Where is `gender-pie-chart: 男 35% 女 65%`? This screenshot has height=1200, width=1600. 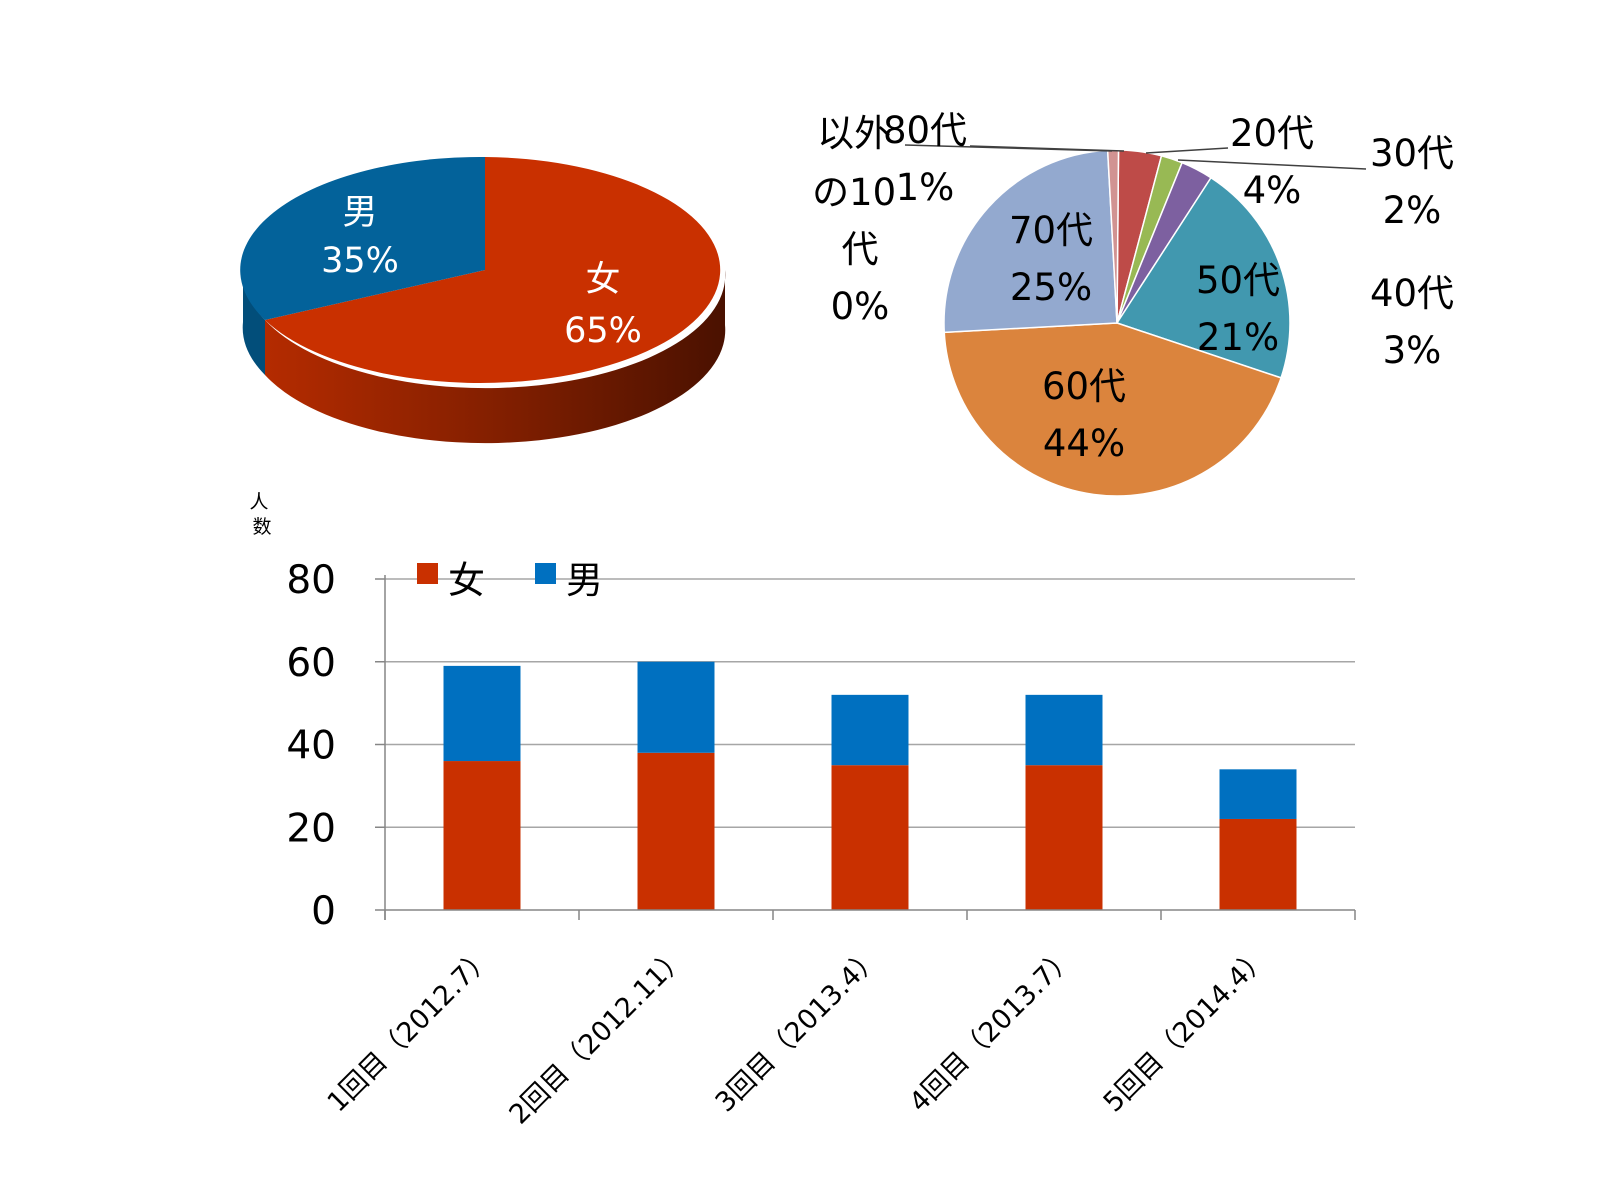
gender-pie-chart: 男 35% 女 65% is located at coordinates (483, 300).